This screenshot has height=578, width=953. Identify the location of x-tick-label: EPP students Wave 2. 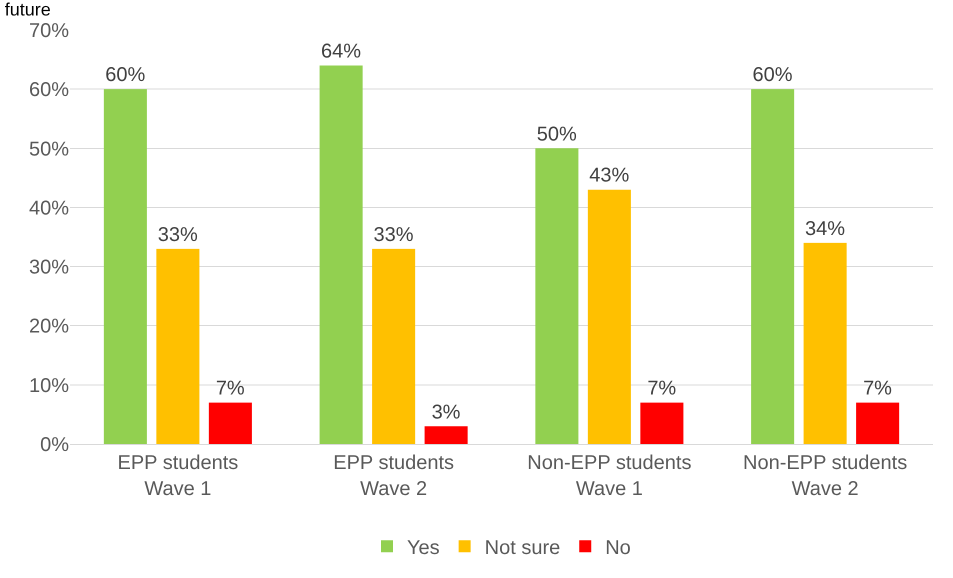
(393, 476).